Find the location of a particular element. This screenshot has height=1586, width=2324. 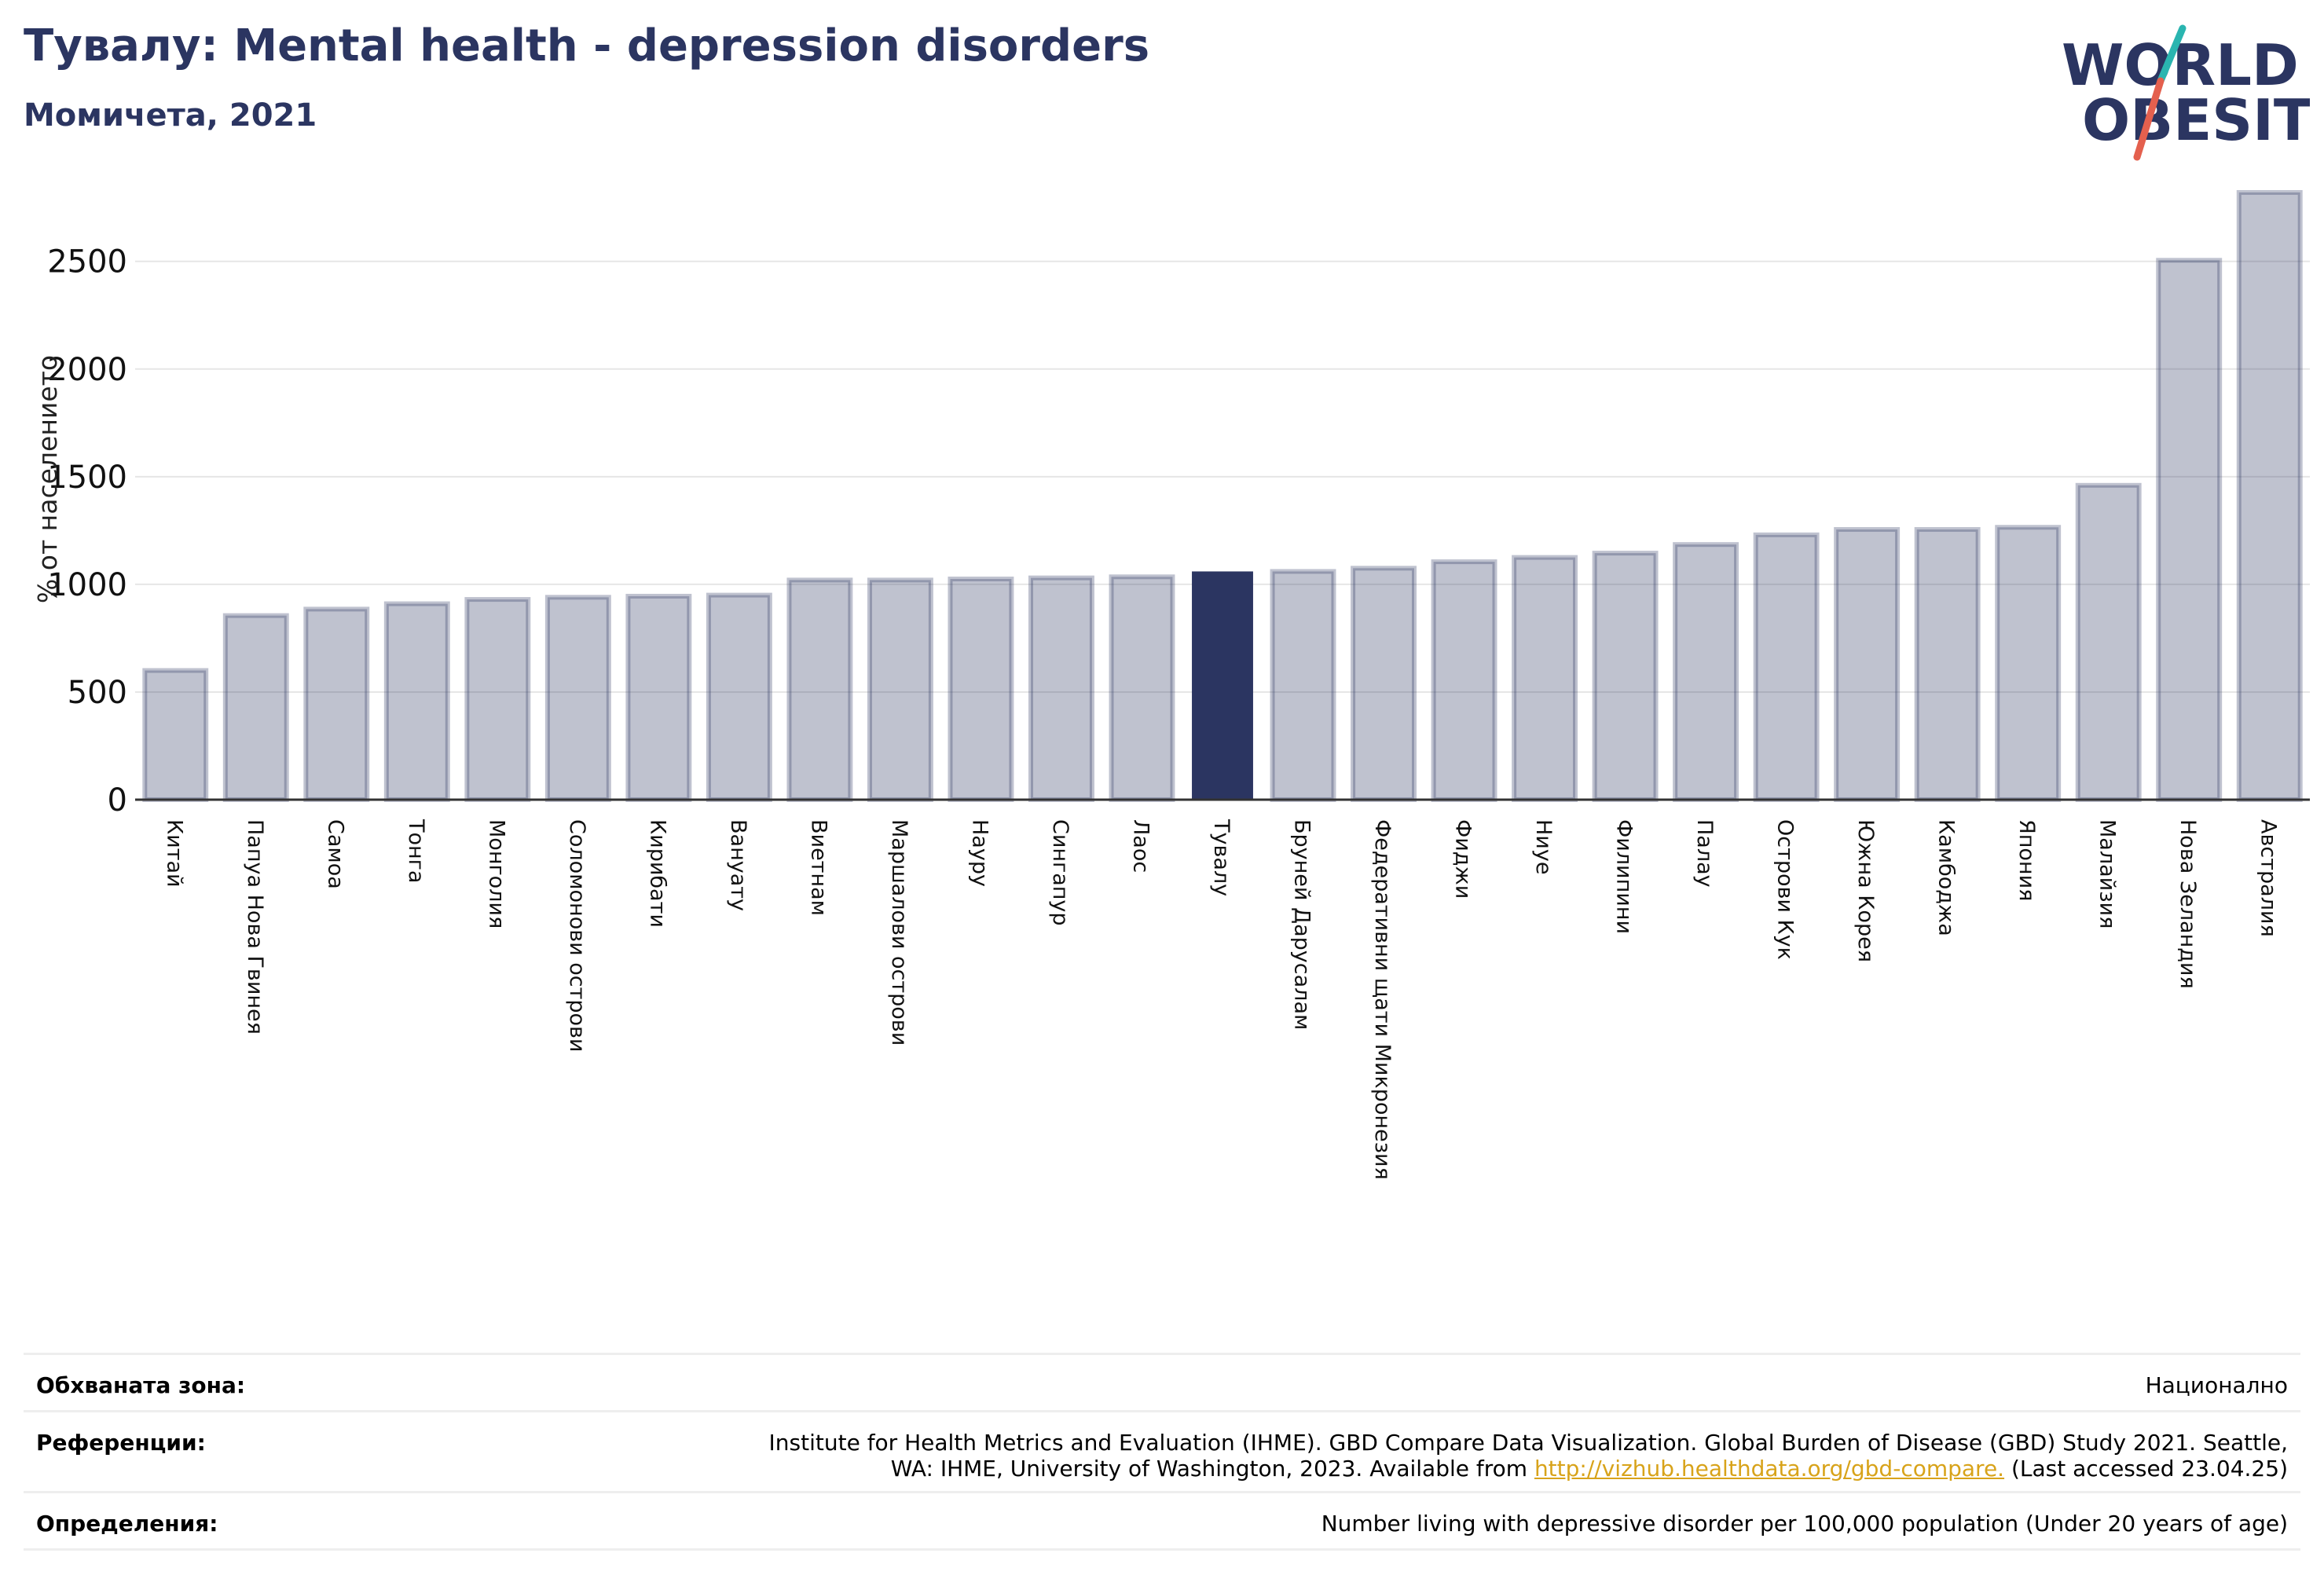

x-tick-label: Папуа Нова Гвинея is located at coordinates (255, 927).